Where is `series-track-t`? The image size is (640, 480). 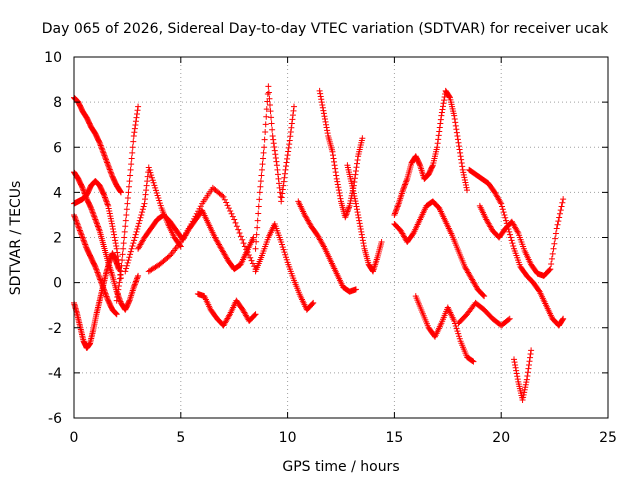 series-track-t is located at coordinates (521, 237).